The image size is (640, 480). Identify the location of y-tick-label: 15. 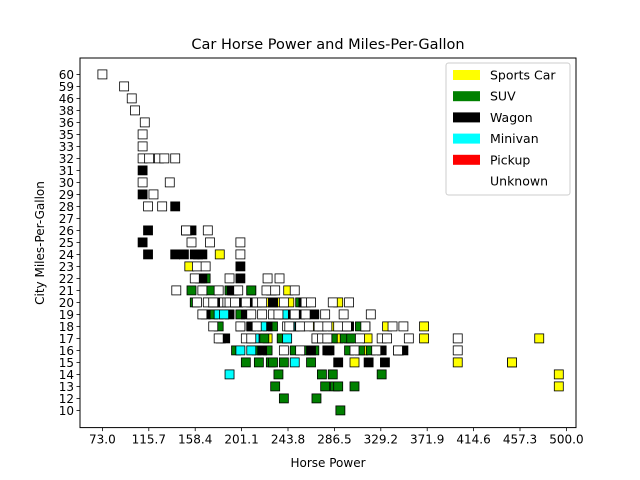
(66, 363).